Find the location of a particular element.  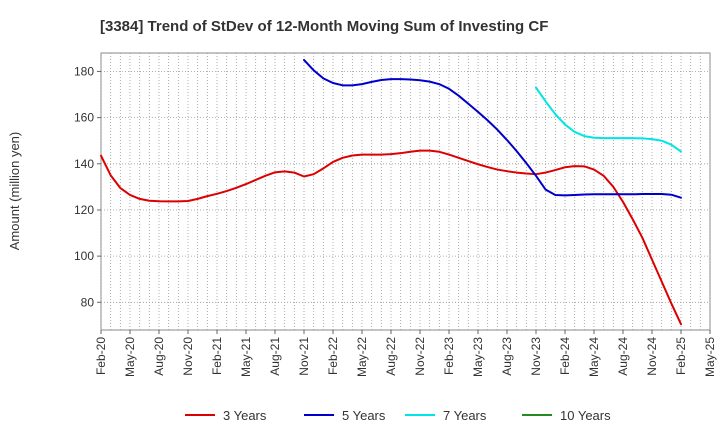

legend-item-7-years: 7 Years is located at coordinates (446, 415).